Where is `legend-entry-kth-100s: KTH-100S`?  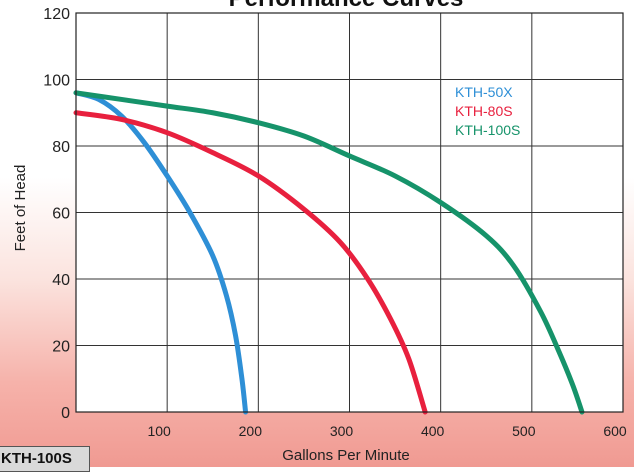 legend-entry-kth-100s: KTH-100S is located at coordinates (487, 130).